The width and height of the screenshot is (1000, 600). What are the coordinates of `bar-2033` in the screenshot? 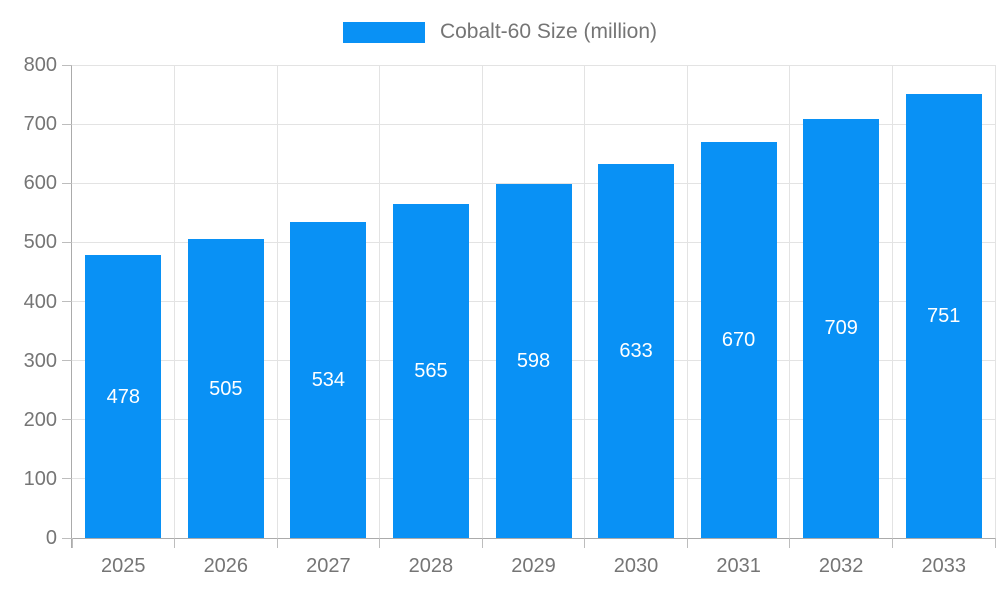 It's located at (943, 315).